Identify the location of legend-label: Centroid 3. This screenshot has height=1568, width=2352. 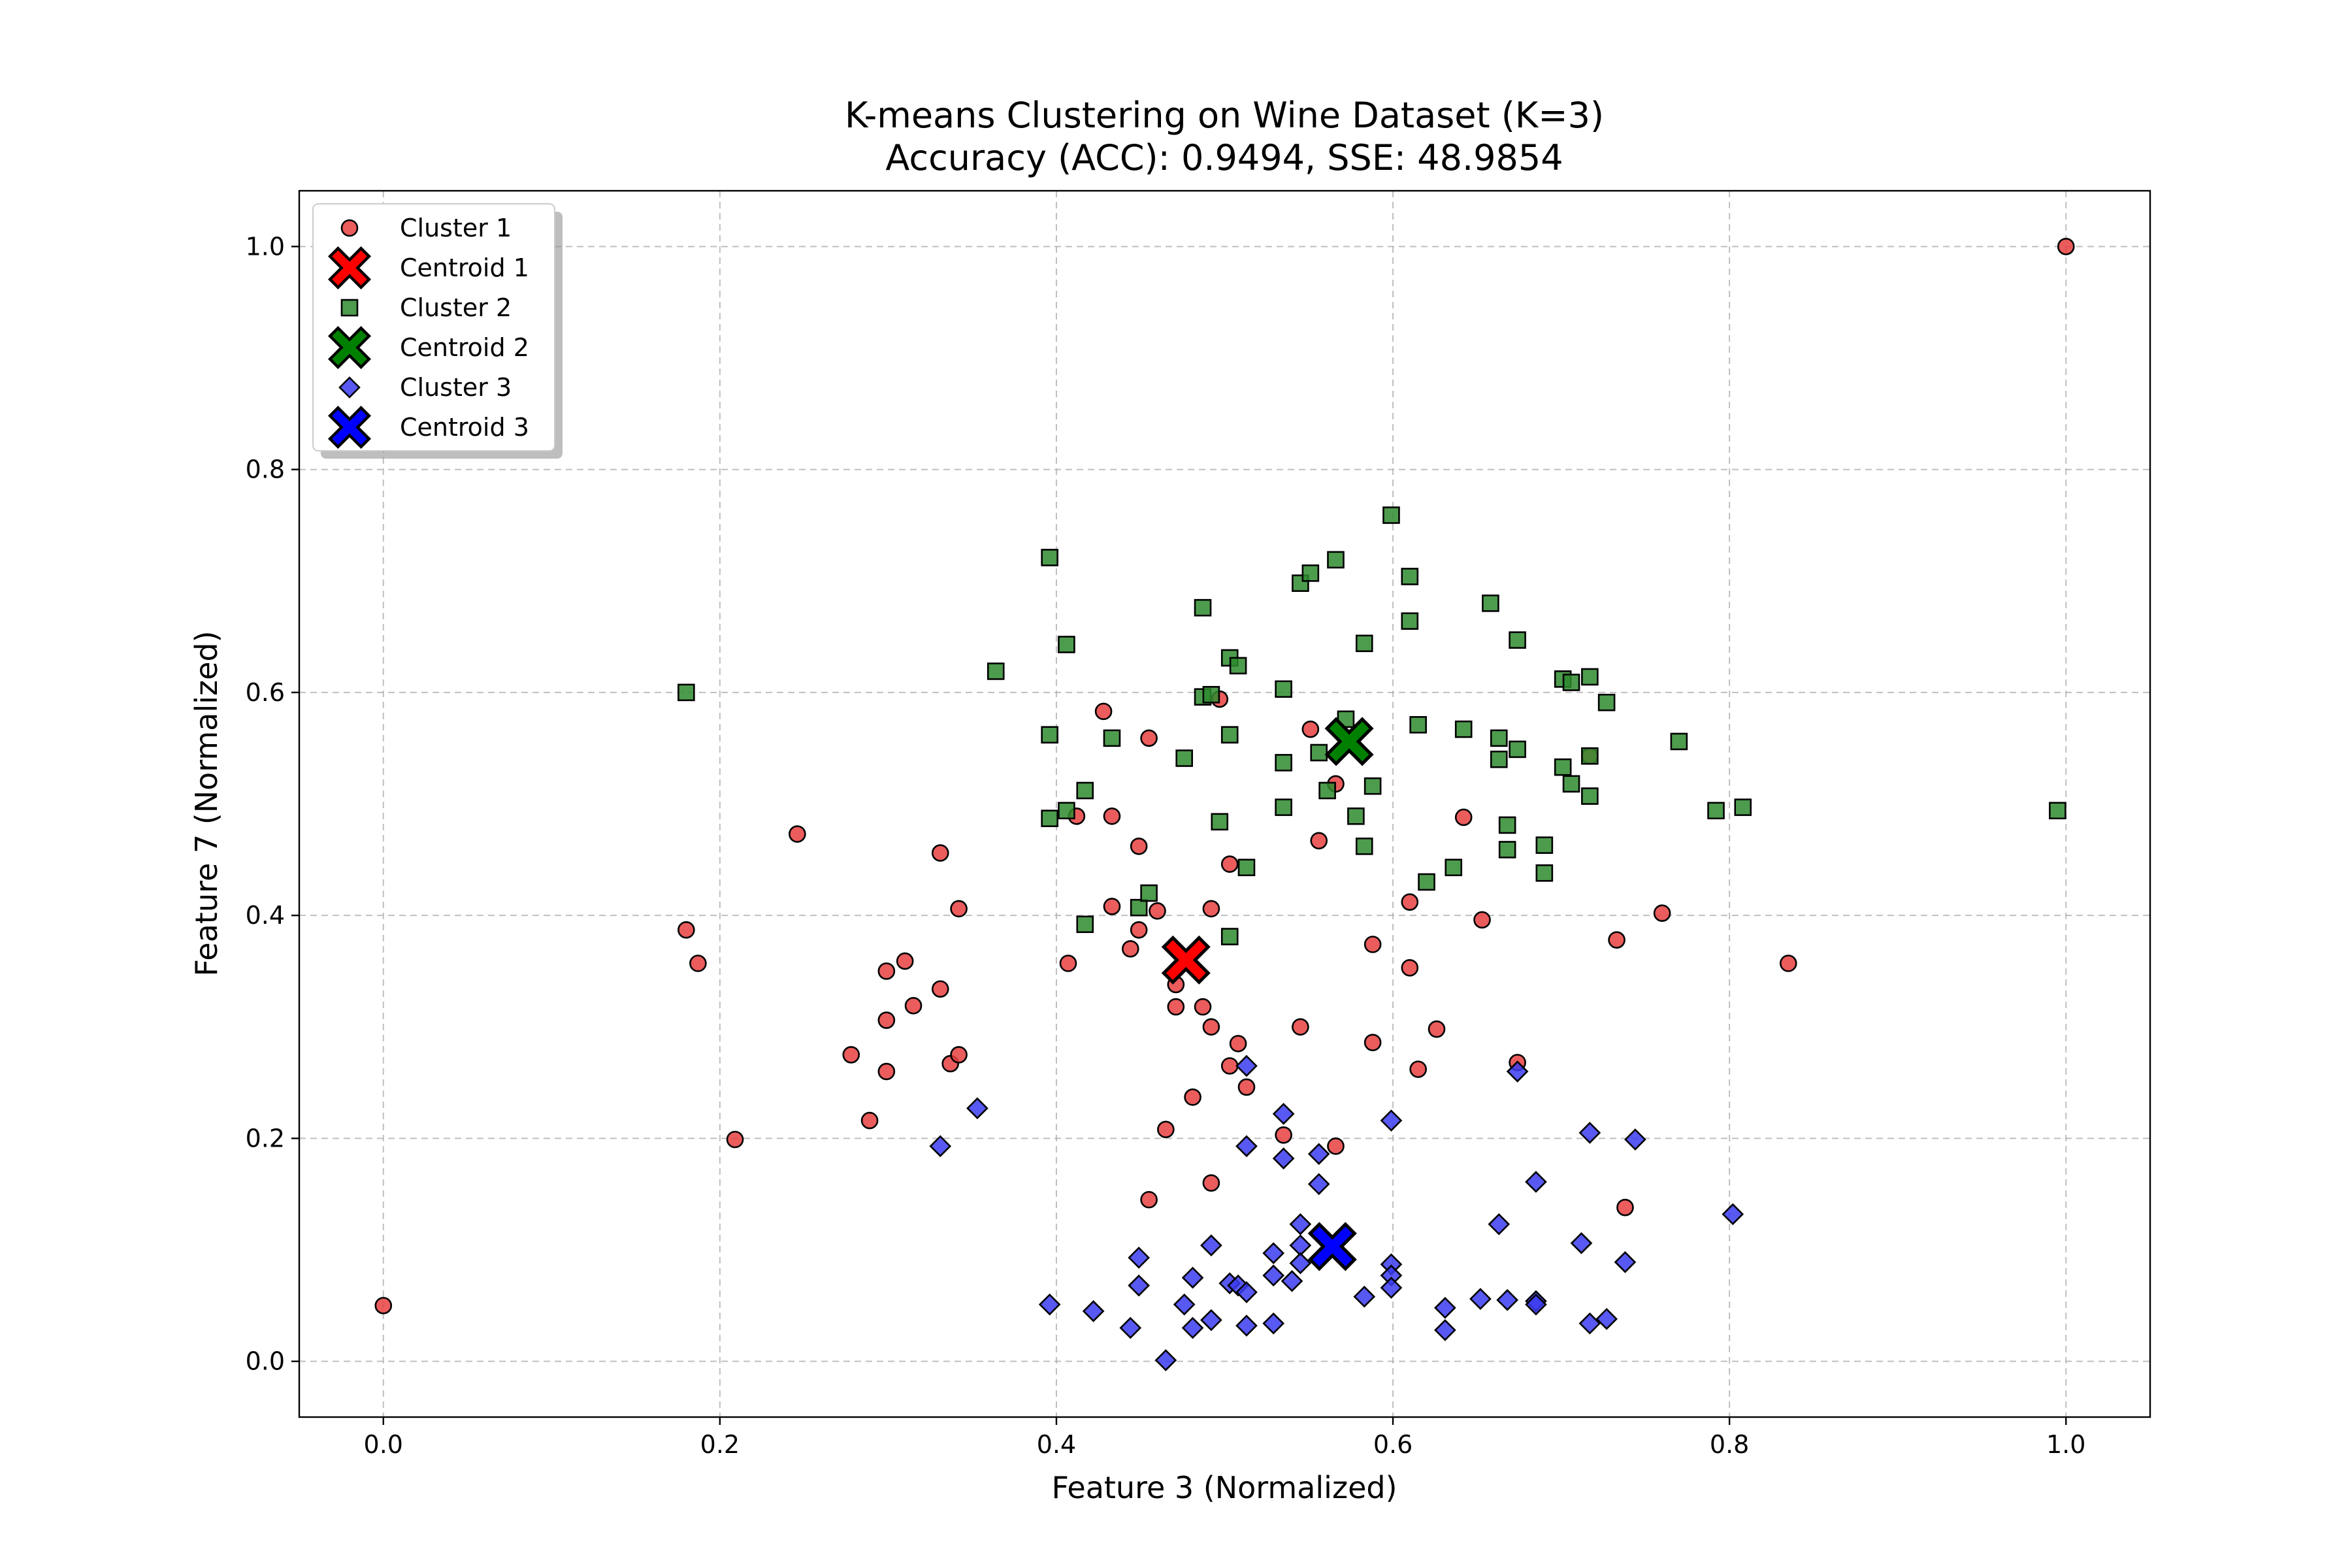
(464, 427).